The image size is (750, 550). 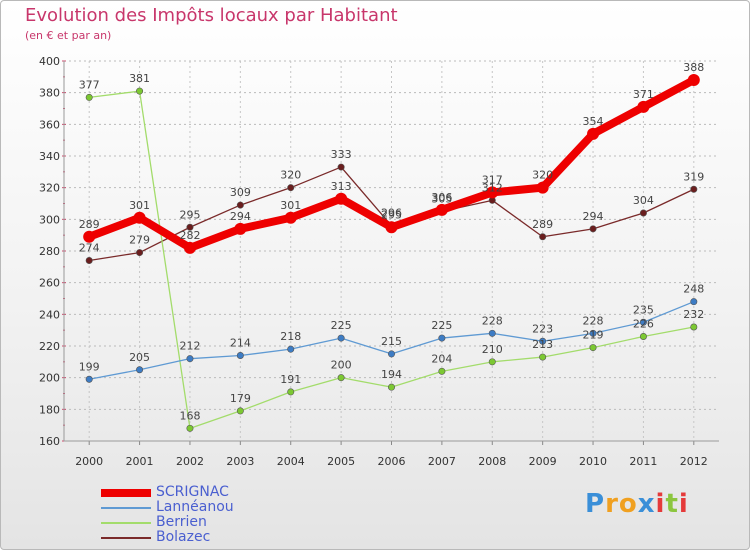 What do you see at coordinates (290, 205) in the screenshot?
I see `data-label-scrignac: 301` at bounding box center [290, 205].